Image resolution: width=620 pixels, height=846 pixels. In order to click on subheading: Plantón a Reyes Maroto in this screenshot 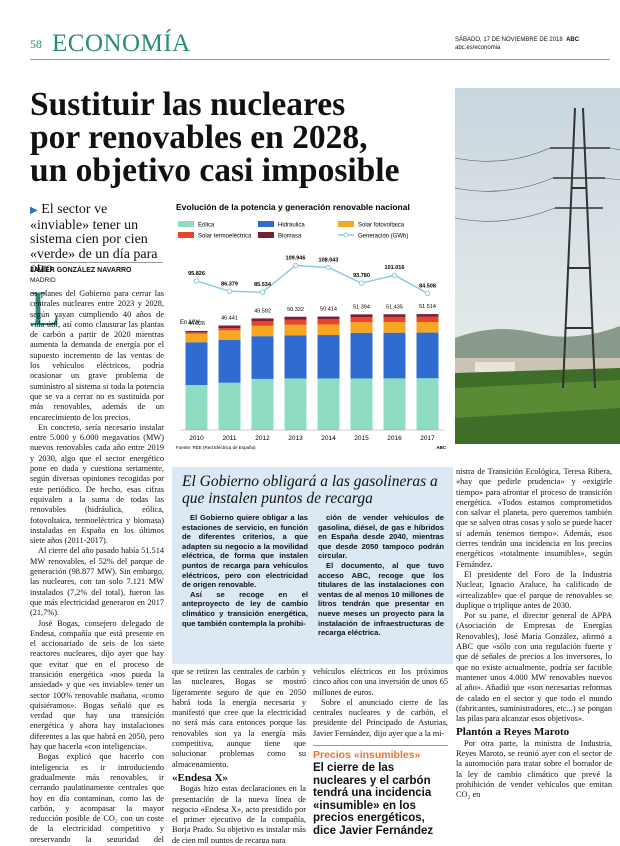, I will do `click(513, 732)`.